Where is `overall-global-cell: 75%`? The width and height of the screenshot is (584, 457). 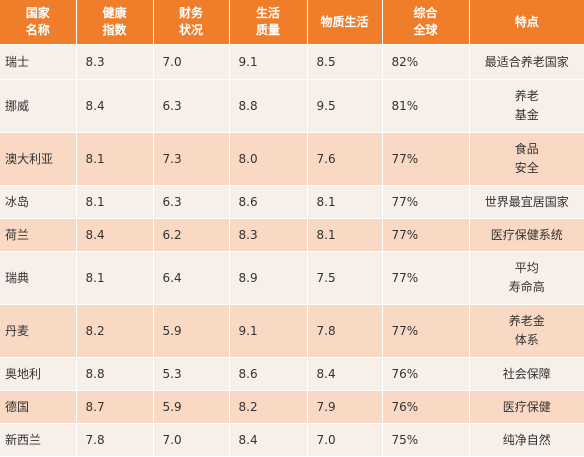 overall-global-cell: 75% is located at coordinates (426, 440).